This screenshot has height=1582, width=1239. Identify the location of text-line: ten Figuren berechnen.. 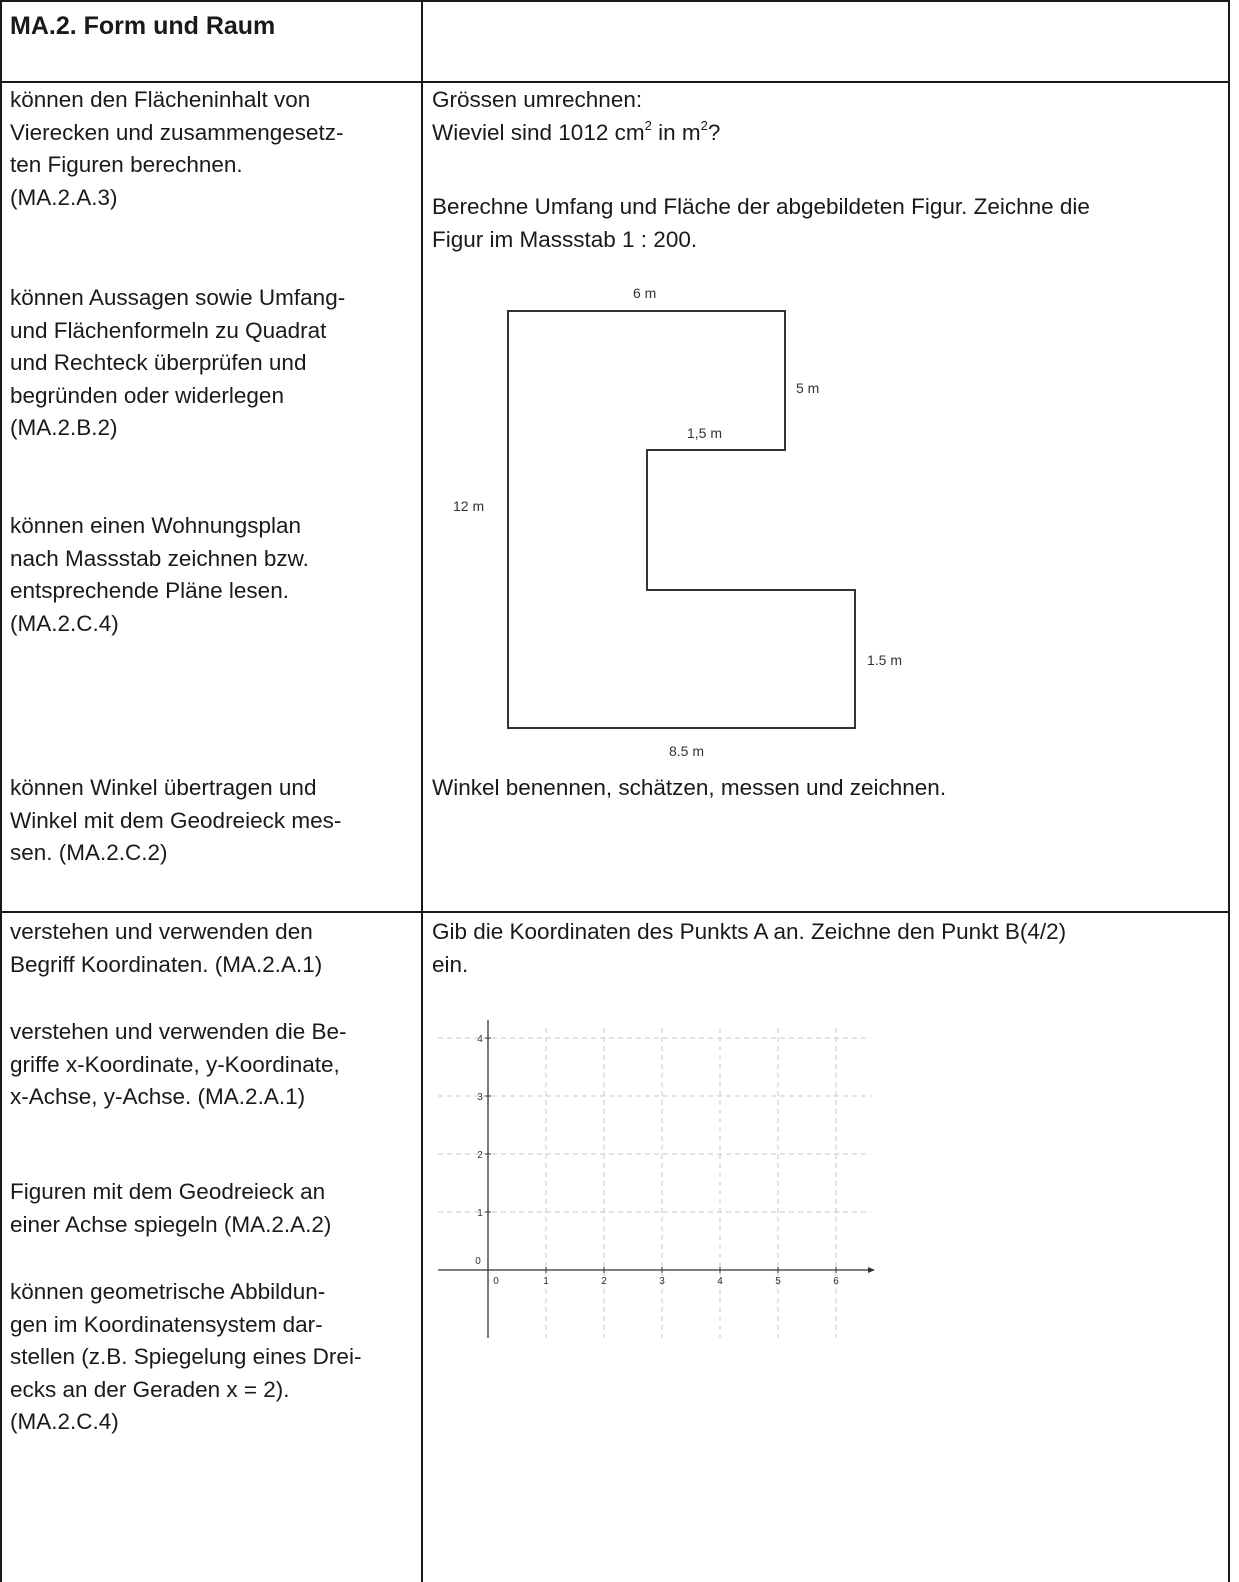
(126, 164).